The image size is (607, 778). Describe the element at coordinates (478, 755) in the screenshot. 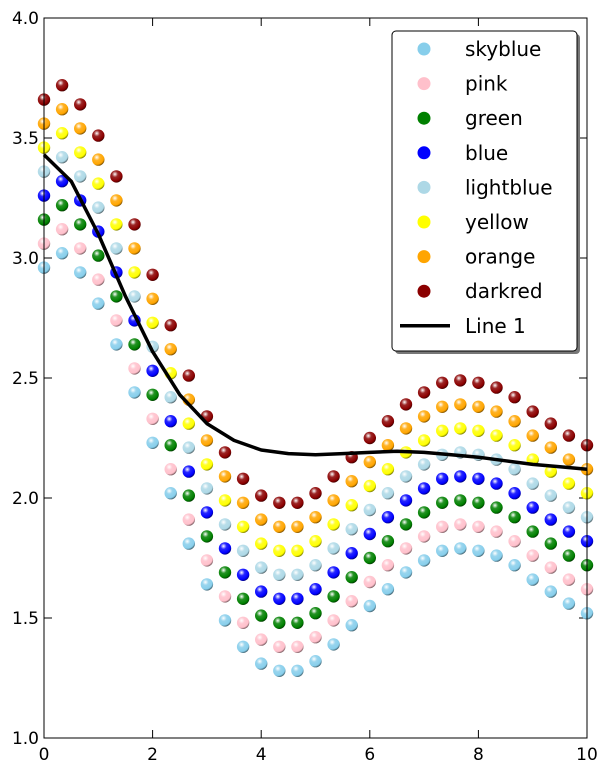

I see `x-tick-label: 8` at that location.